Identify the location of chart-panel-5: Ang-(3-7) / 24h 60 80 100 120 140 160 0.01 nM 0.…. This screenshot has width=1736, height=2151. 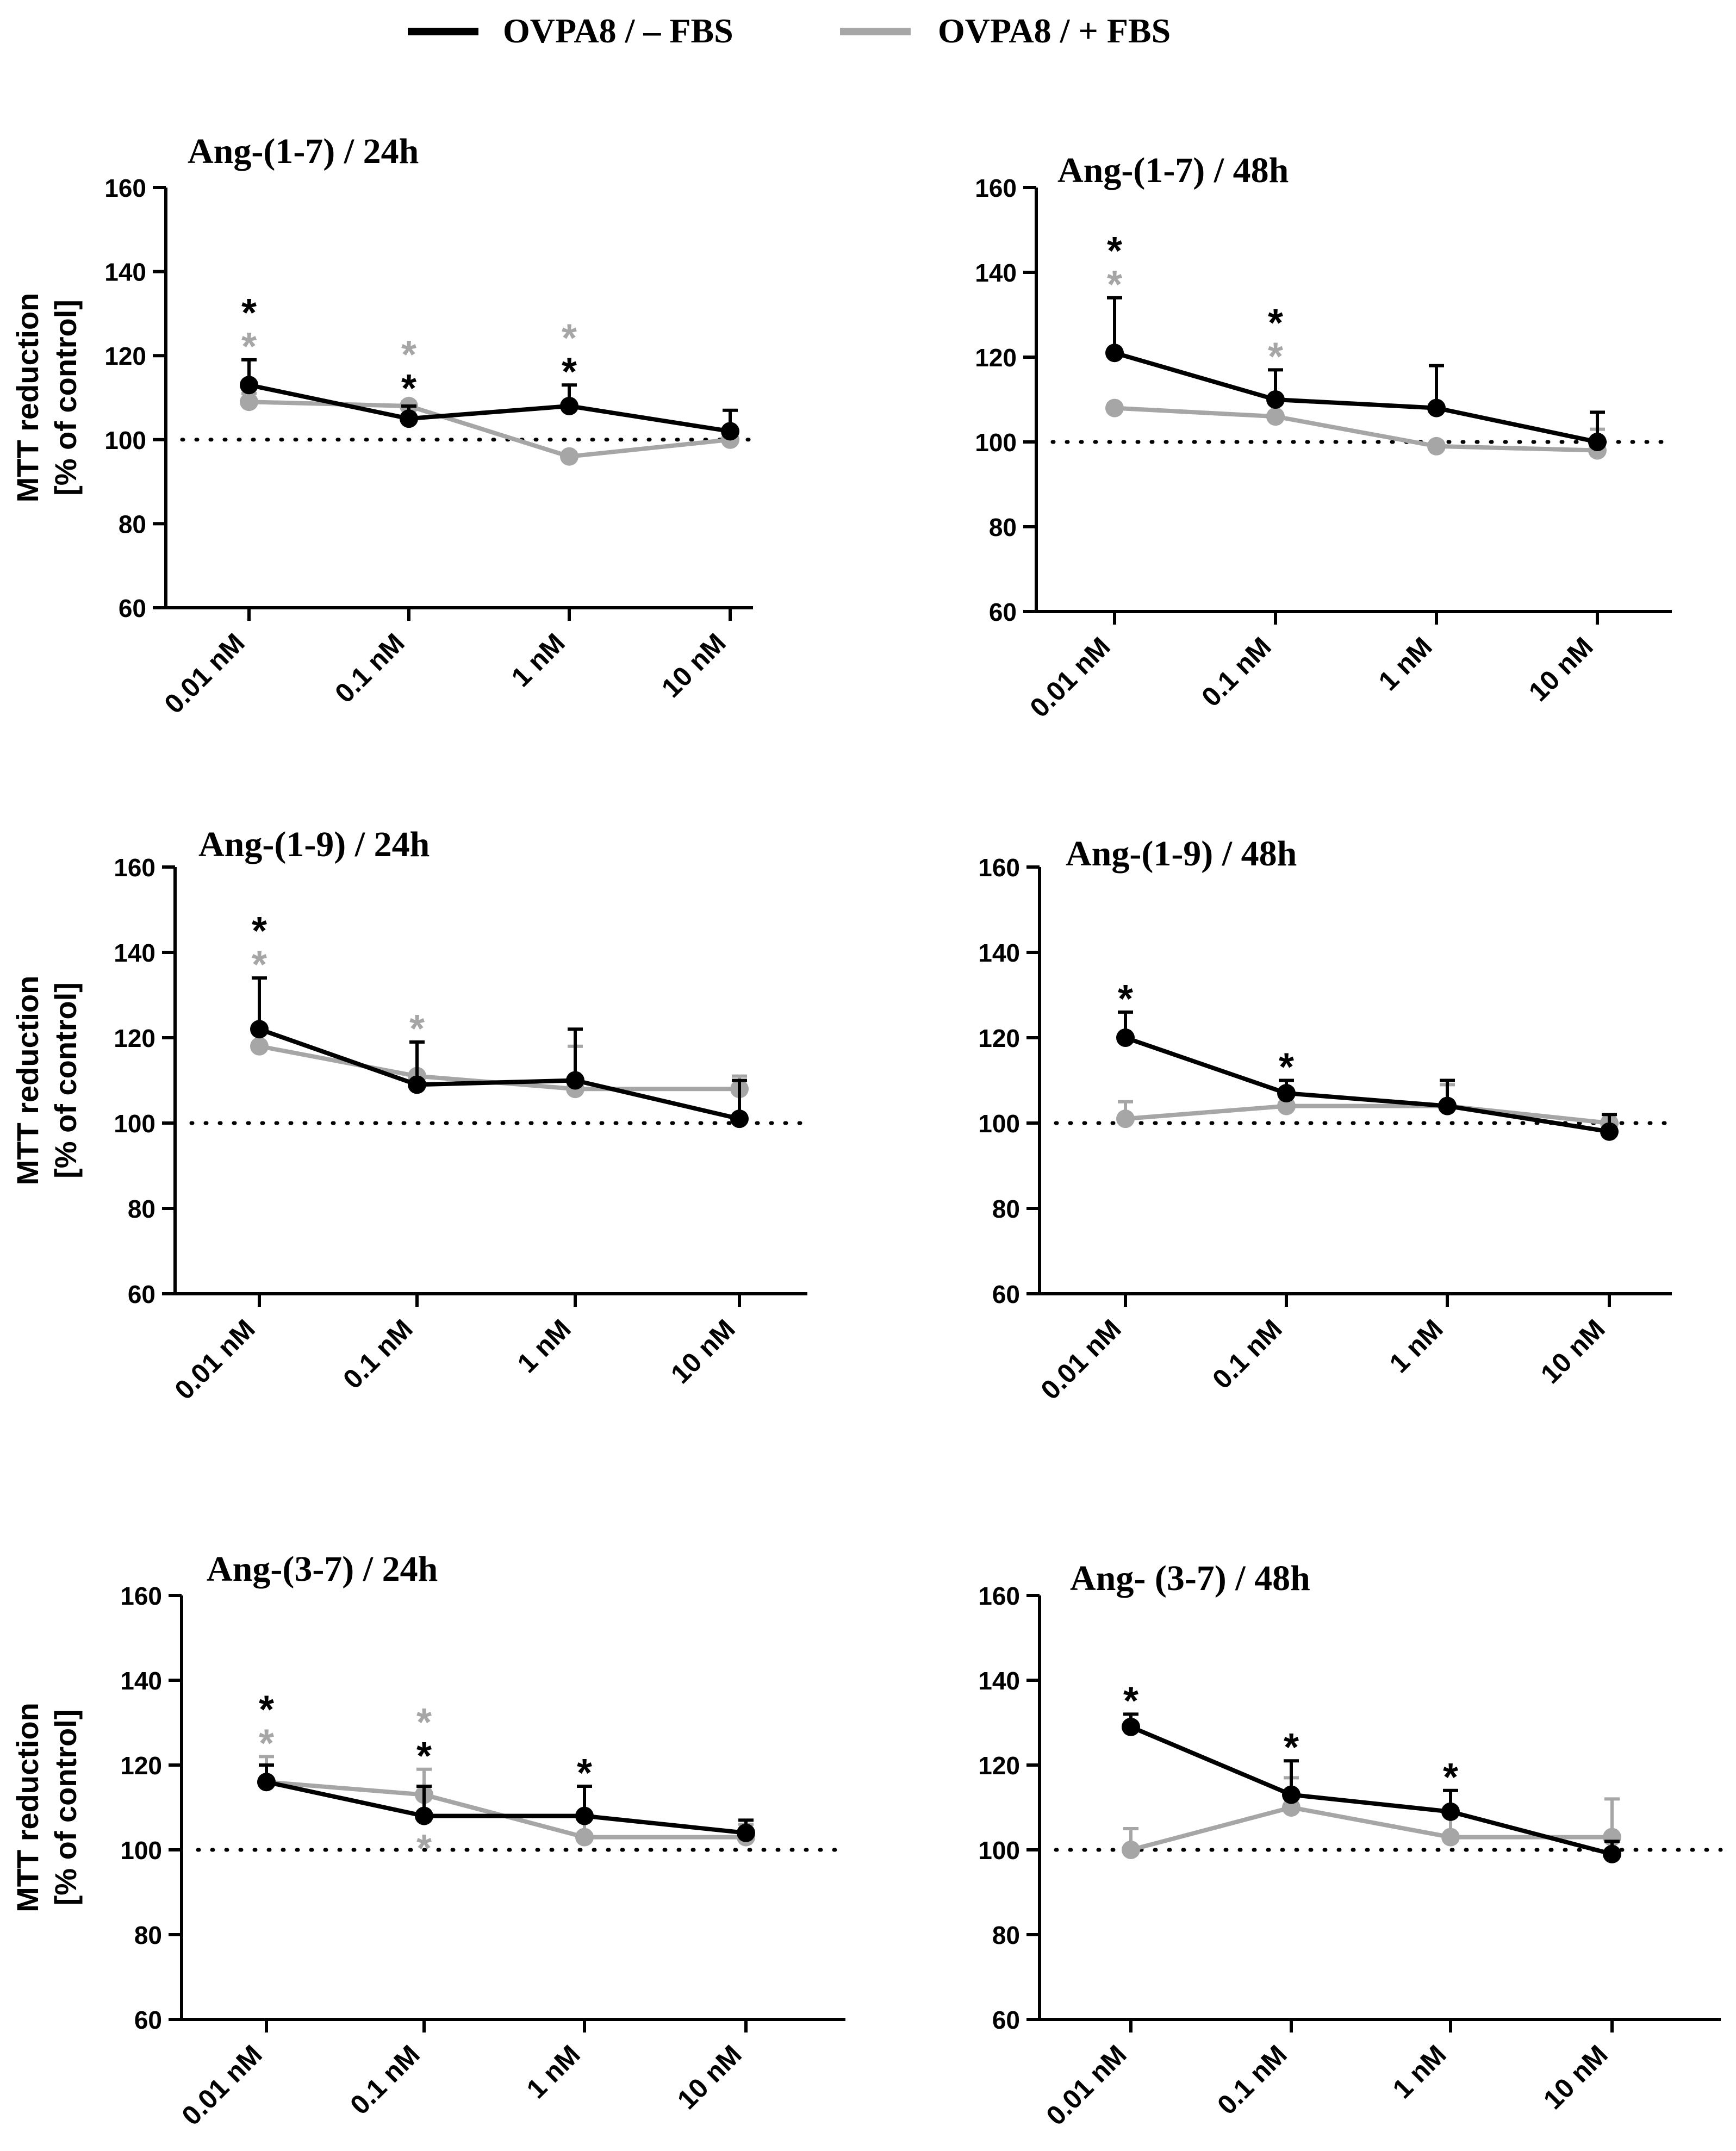
(429, 1840).